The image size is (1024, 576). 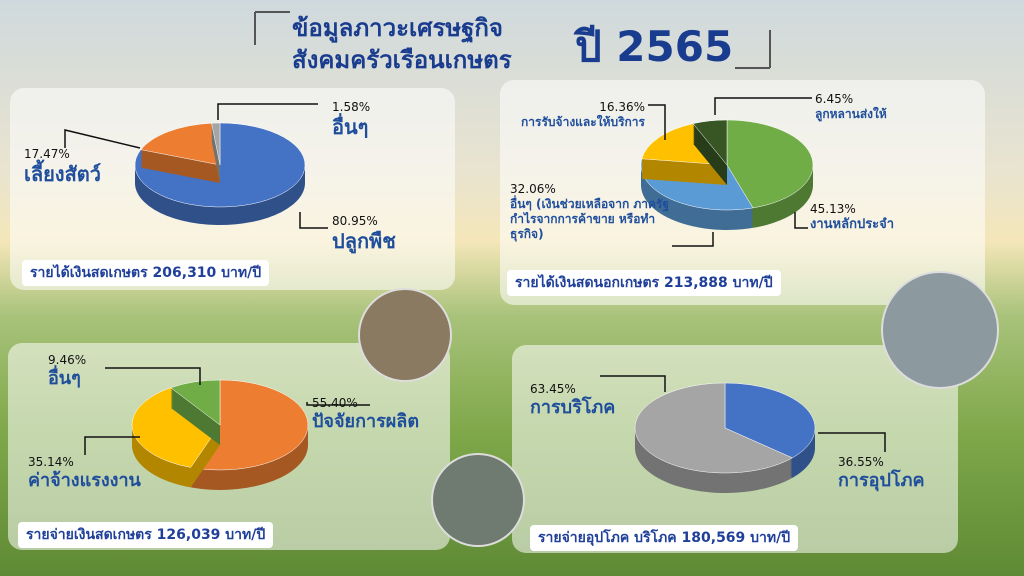 What do you see at coordinates (553, 389) in the screenshot?
I see `value-label: 63.45%` at bounding box center [553, 389].